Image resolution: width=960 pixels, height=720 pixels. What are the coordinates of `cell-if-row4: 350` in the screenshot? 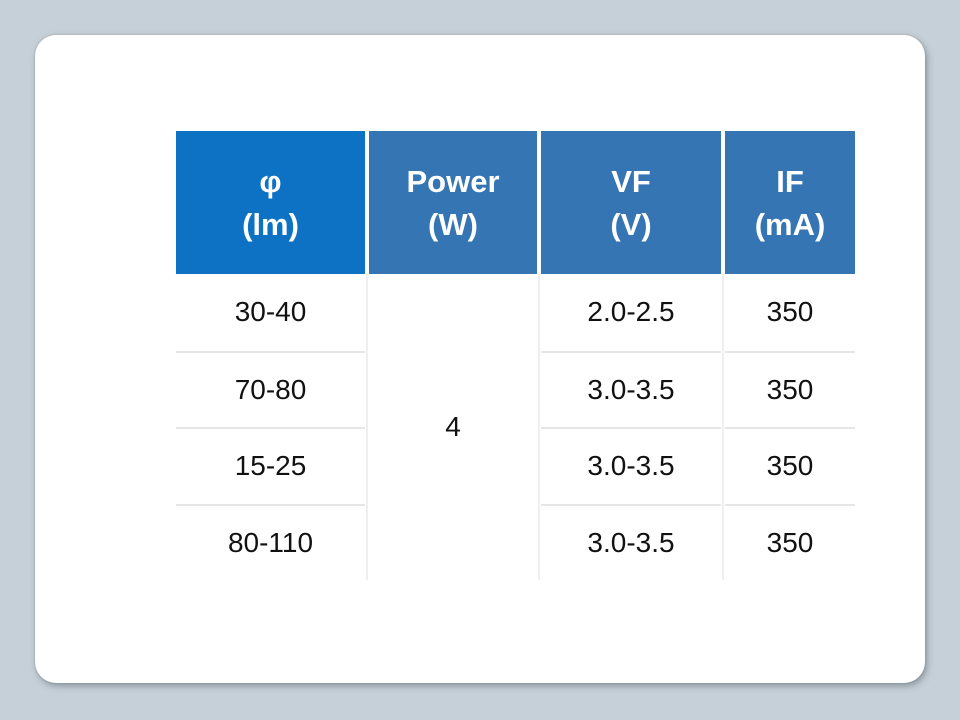 It's located at (790, 541).